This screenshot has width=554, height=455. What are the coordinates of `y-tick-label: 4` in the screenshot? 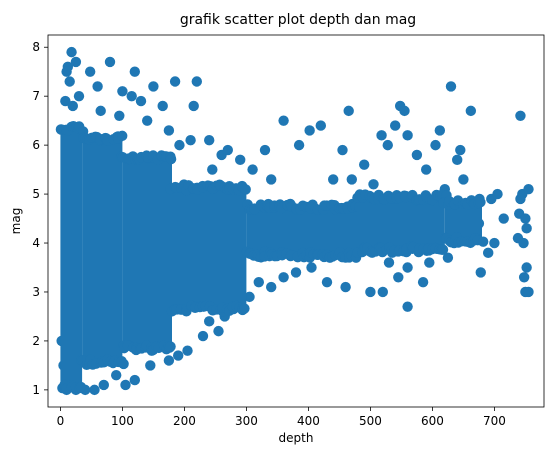 It's located at (36, 243).